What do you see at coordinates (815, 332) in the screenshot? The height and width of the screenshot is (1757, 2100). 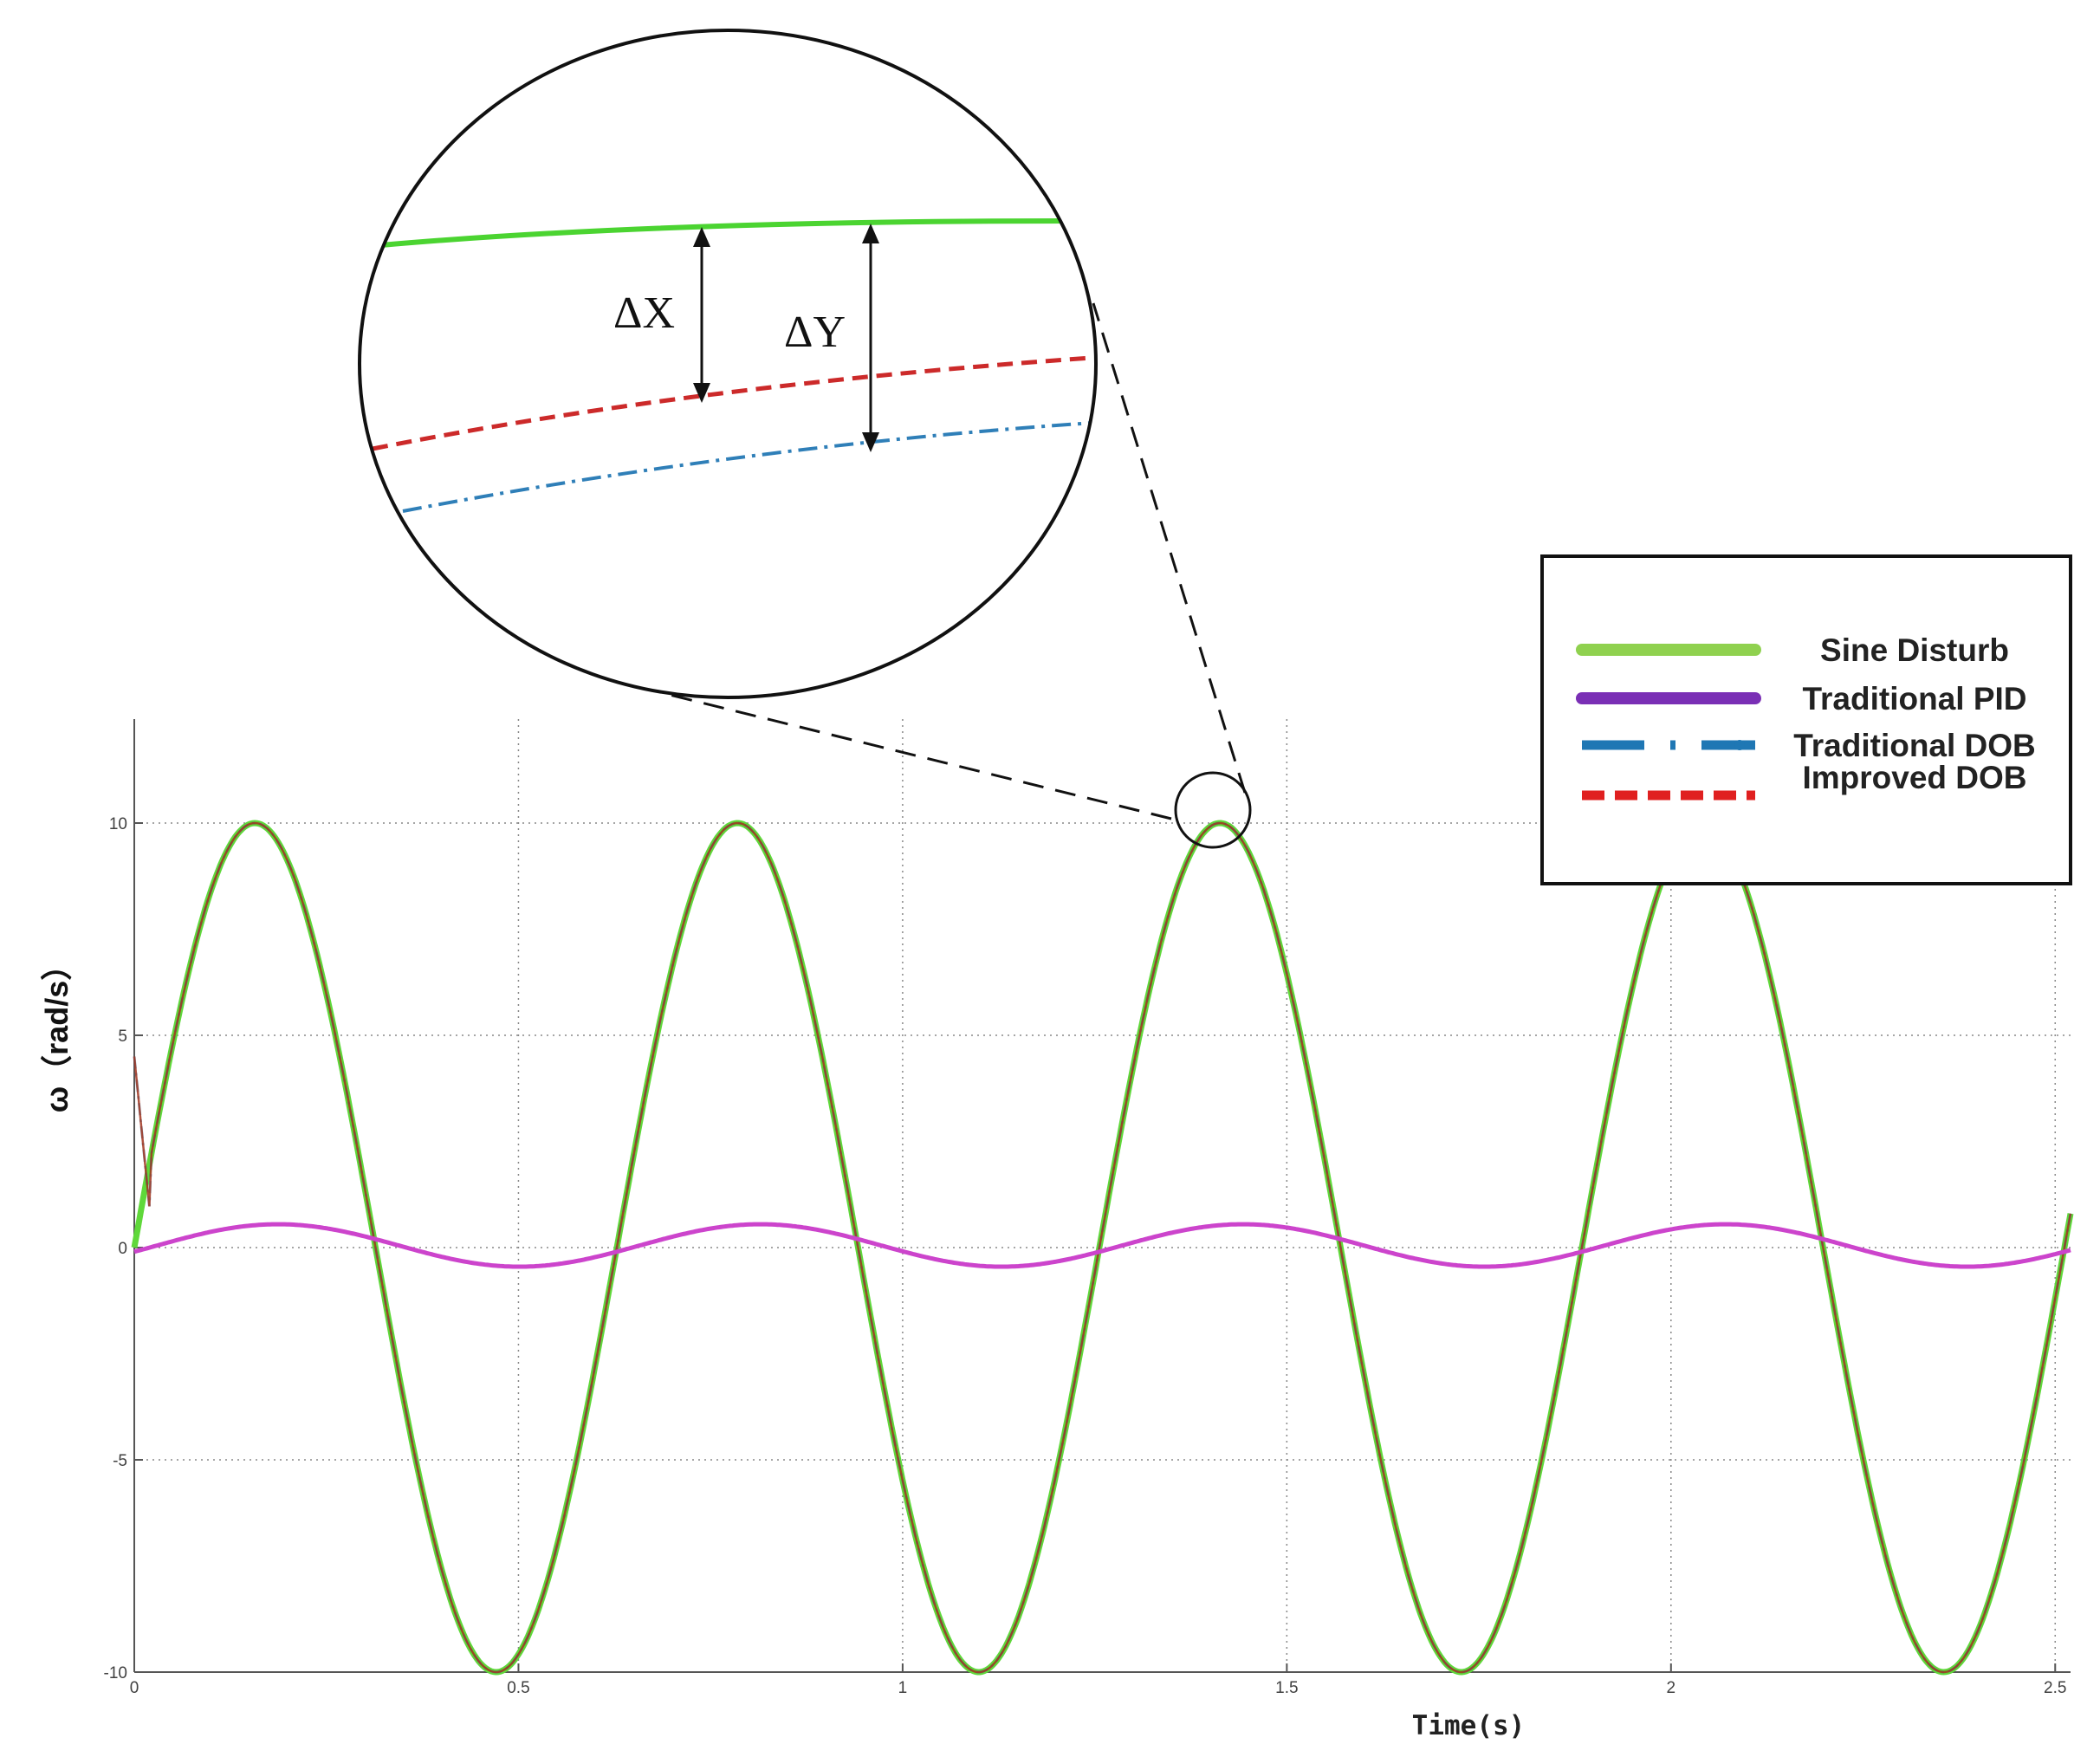 I see `delta-y-label: ΔY` at bounding box center [815, 332].